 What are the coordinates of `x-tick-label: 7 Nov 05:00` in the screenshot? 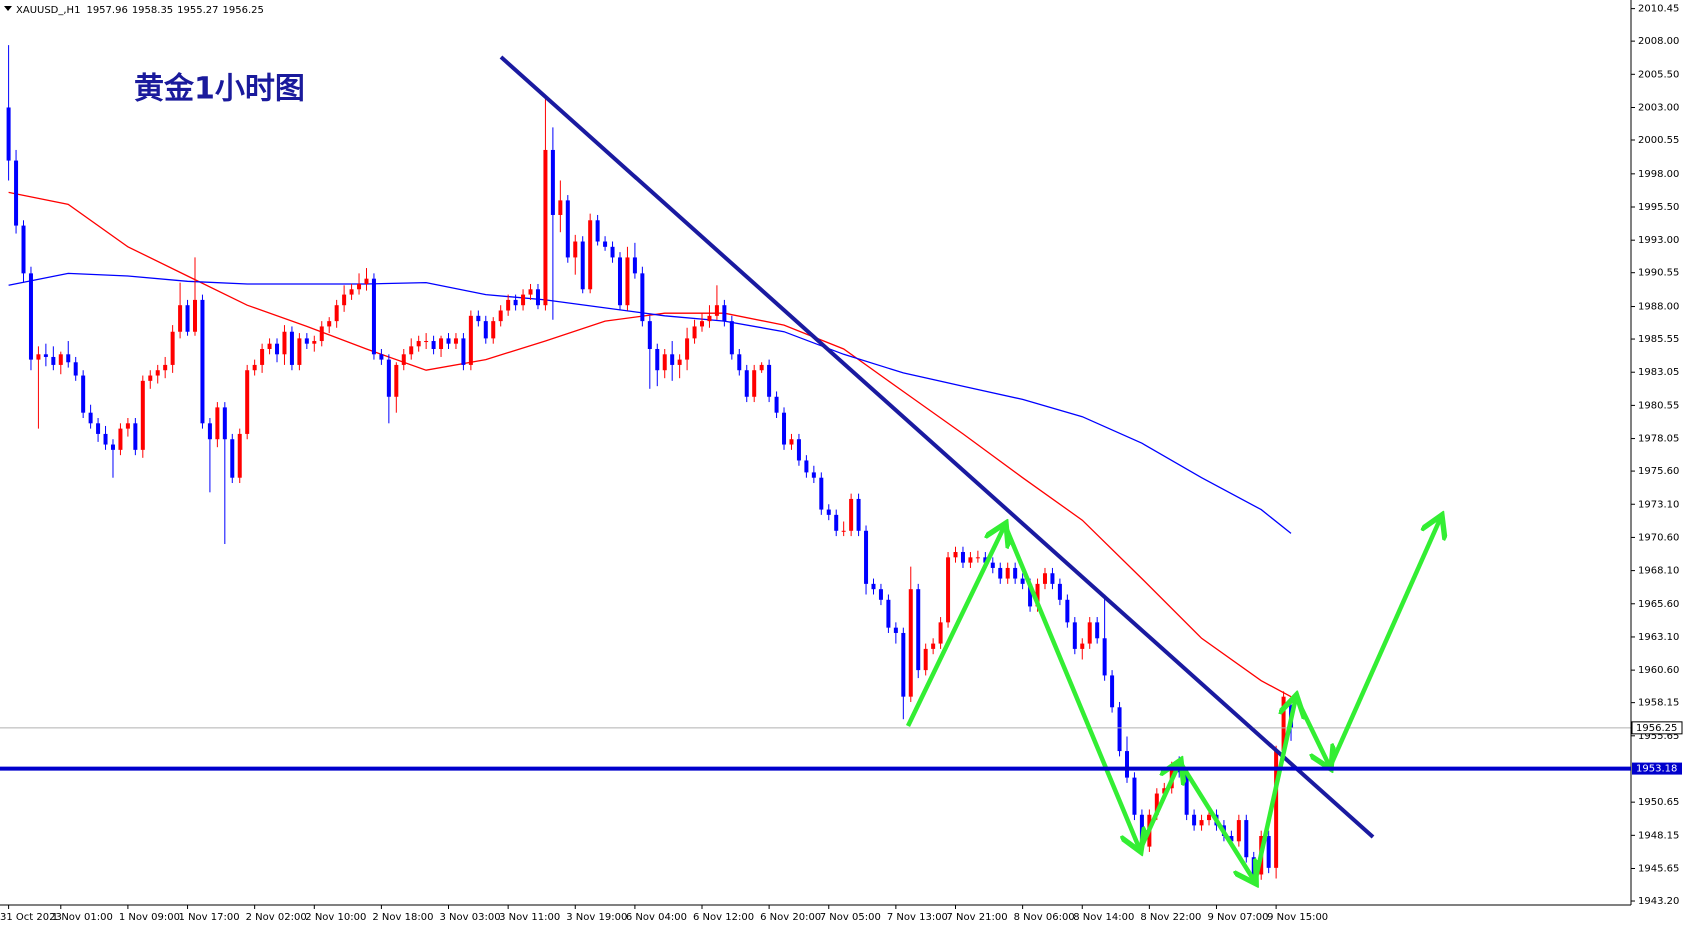 It's located at (850, 917).